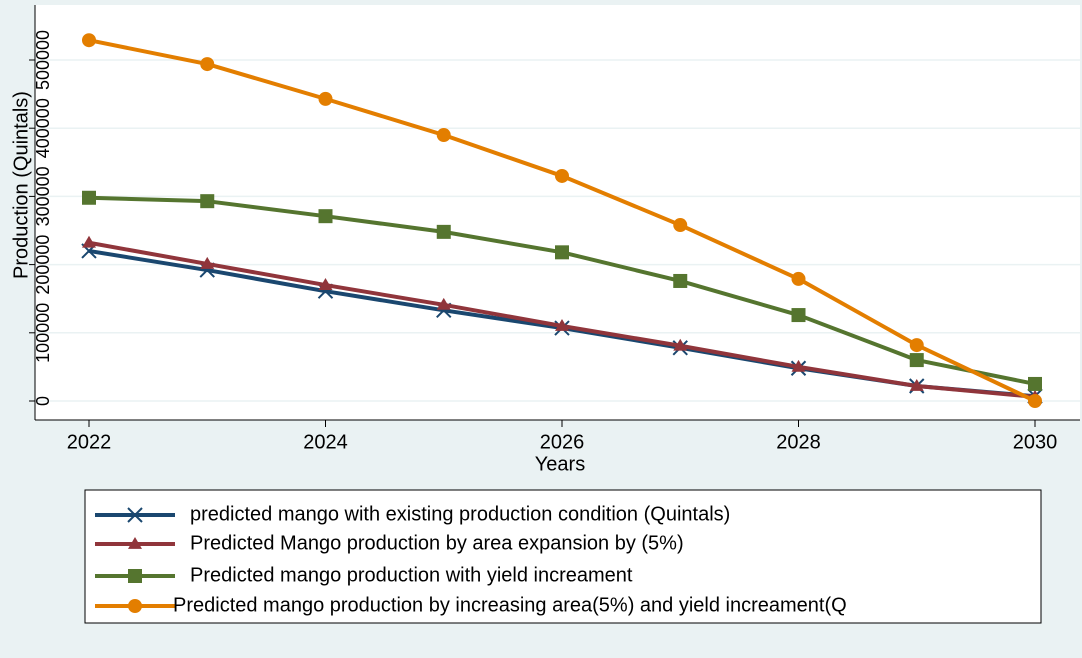 This screenshot has width=1082, height=658. Describe the element at coordinates (43, 401) in the screenshot. I see `y-tick-label: 0` at that location.